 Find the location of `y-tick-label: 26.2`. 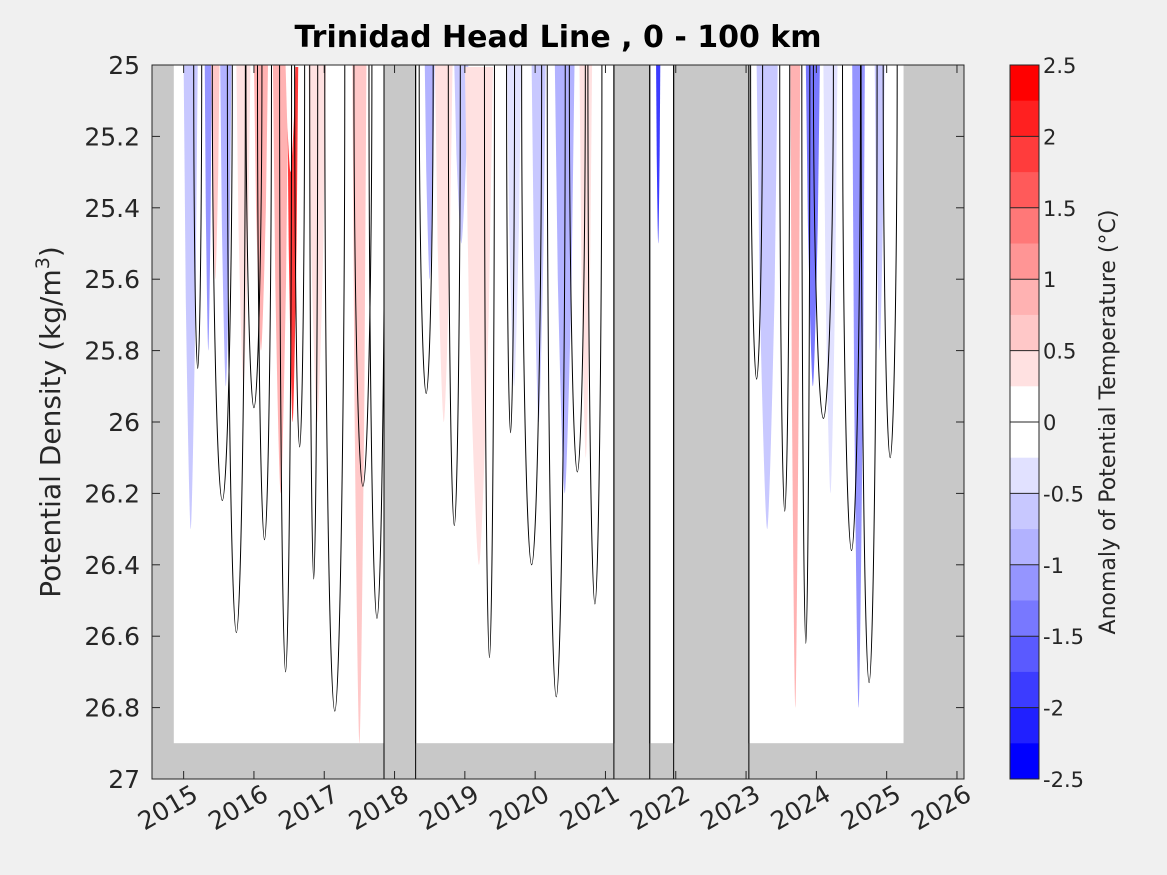

y-tick-label: 26.2 is located at coordinates (112, 493).